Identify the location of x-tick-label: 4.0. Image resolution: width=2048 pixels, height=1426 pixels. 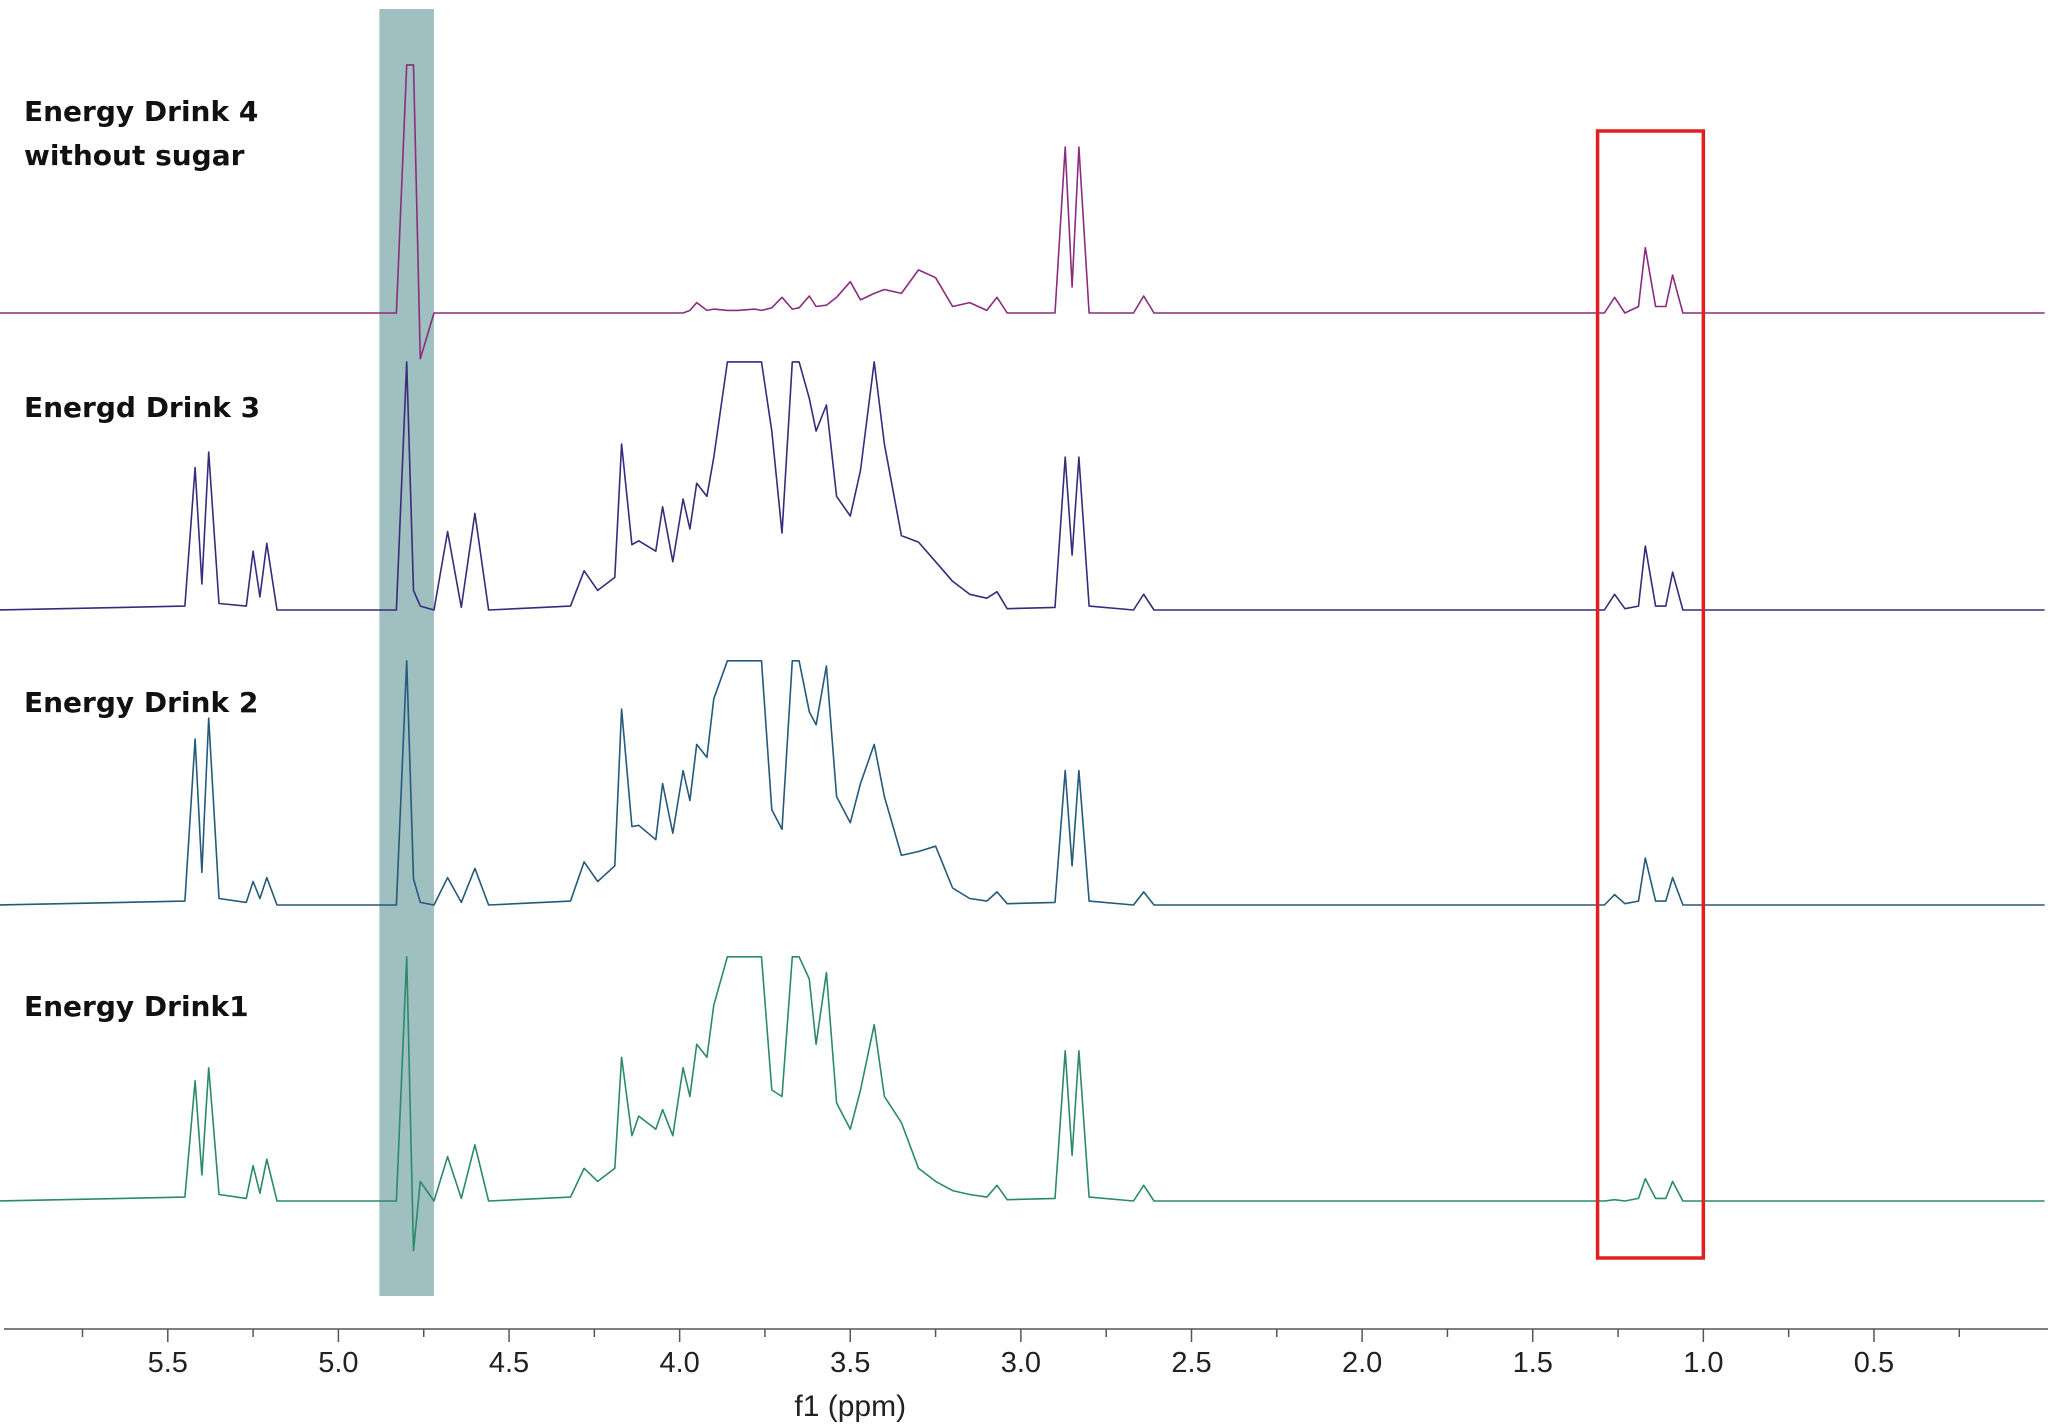
(679, 1363).